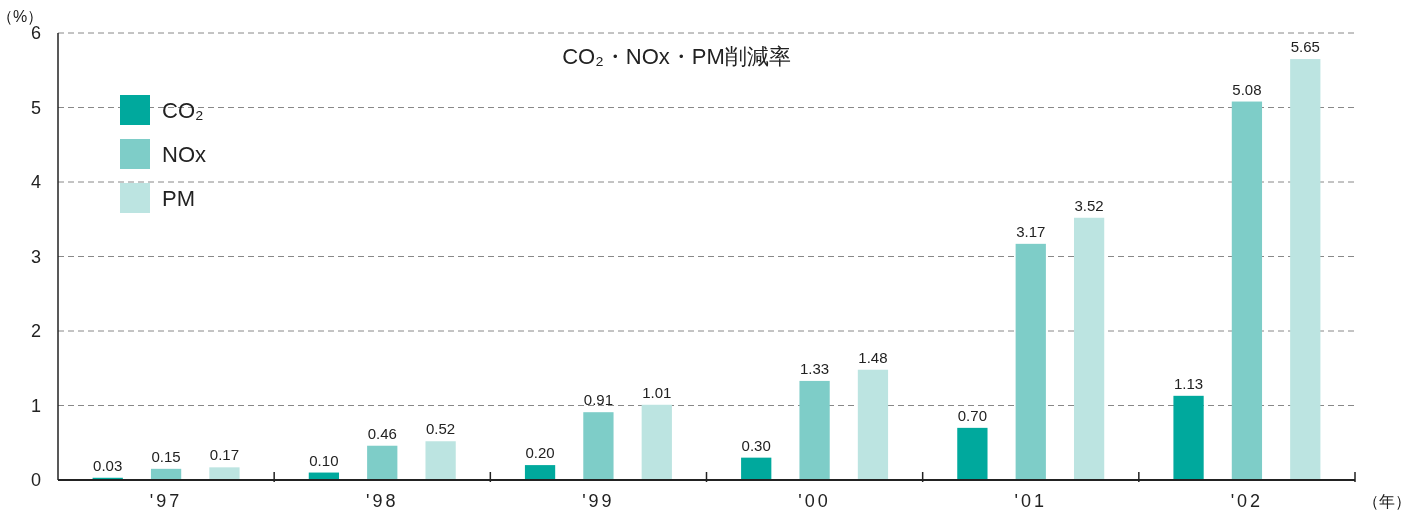 The image size is (1419, 515). I want to click on data-label: 1.33, so click(814, 368).